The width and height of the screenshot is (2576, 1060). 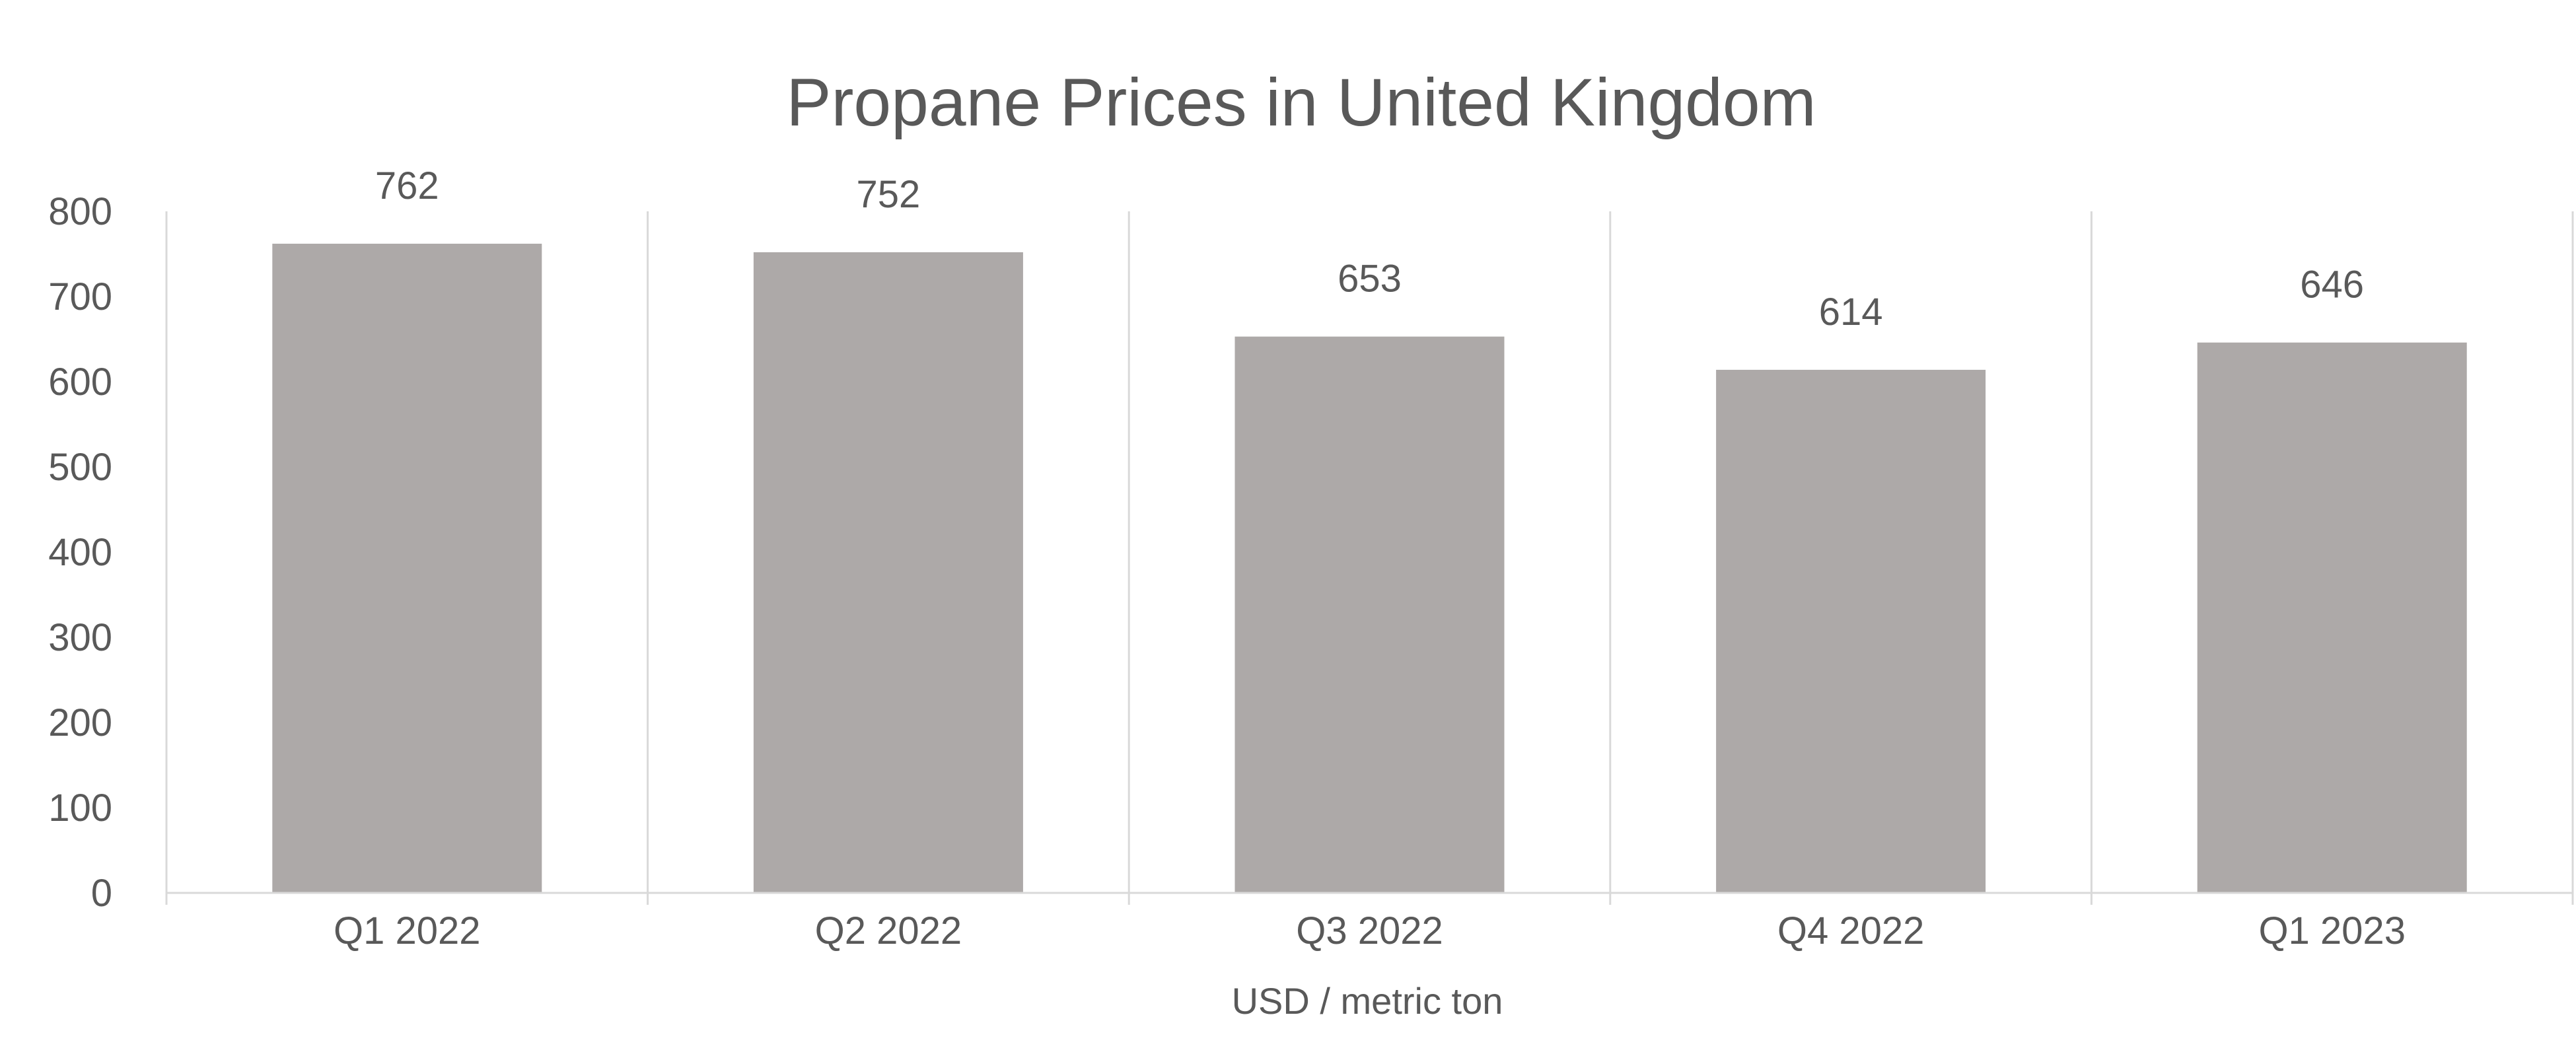 What do you see at coordinates (80, 637) in the screenshot?
I see `y-tick-label: 300` at bounding box center [80, 637].